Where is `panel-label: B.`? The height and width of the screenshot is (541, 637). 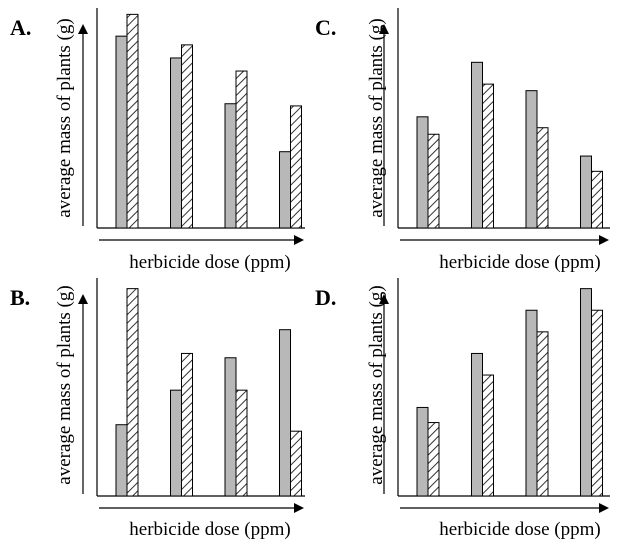
panel-label: B. is located at coordinates (20, 297).